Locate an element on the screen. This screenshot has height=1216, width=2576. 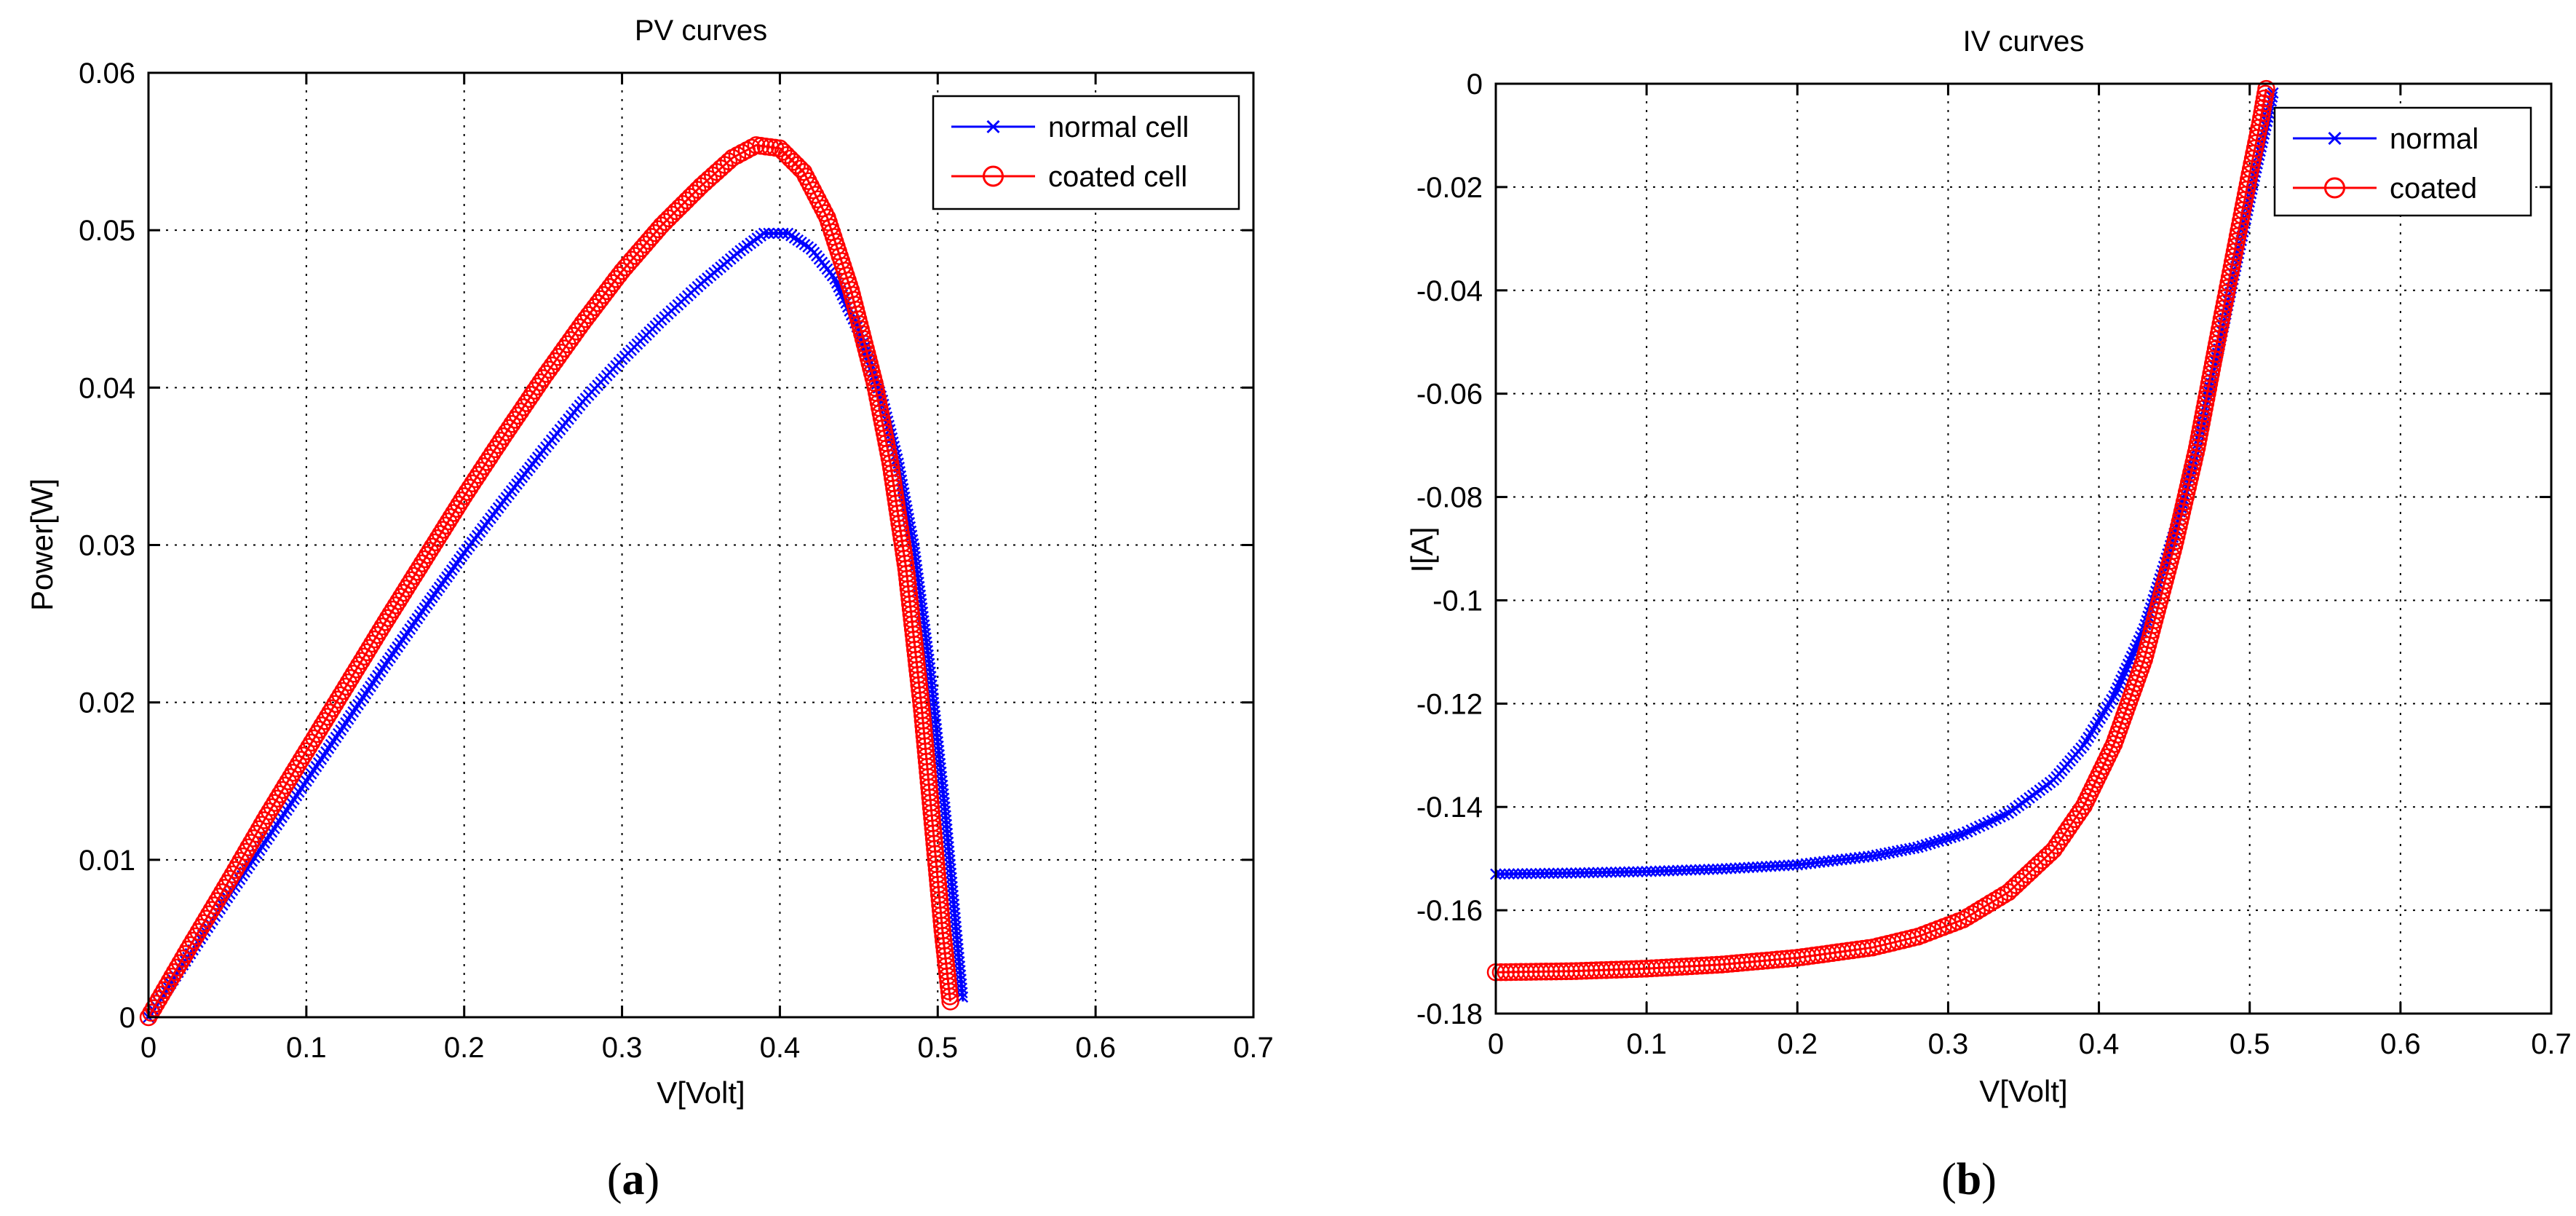
x-tick-label: 0.5 is located at coordinates (2250, 1044).